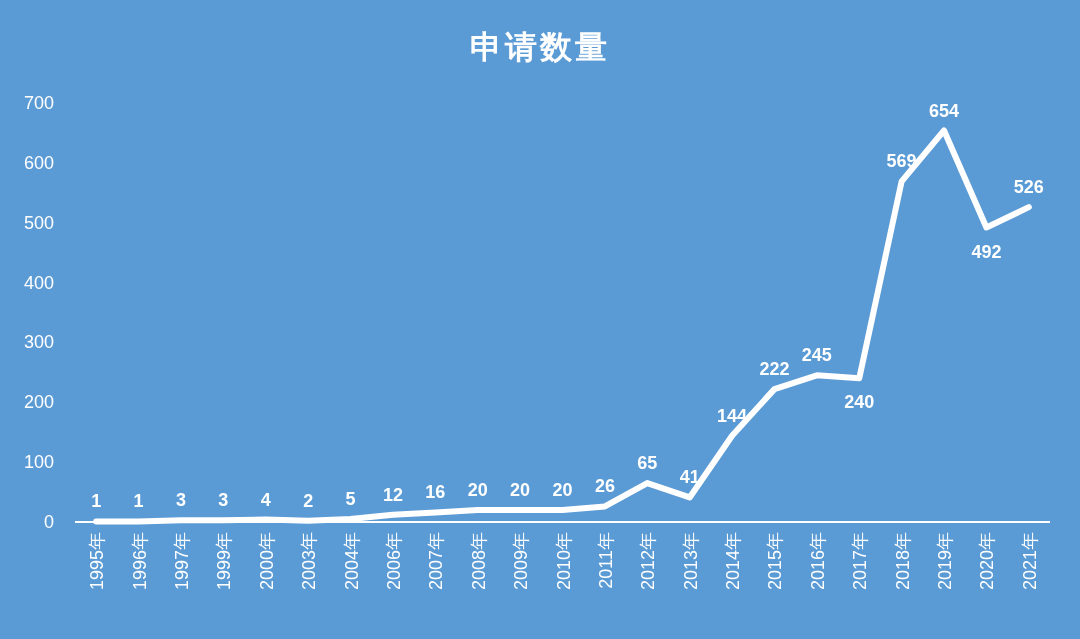  What do you see at coordinates (266, 561) in the screenshot?
I see `x-tick-label: 2000年` at bounding box center [266, 561].